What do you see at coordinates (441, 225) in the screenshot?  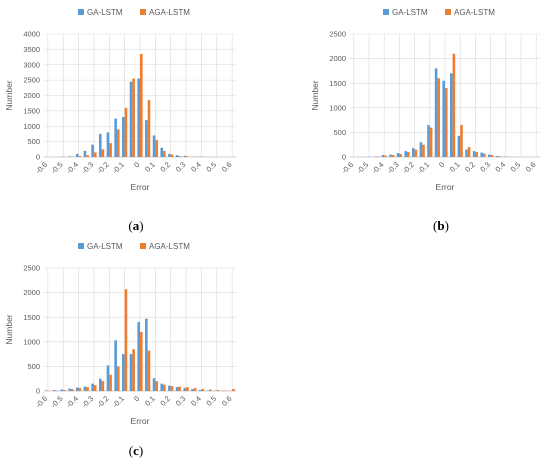 I see `panel-caption: (b)` at bounding box center [441, 225].